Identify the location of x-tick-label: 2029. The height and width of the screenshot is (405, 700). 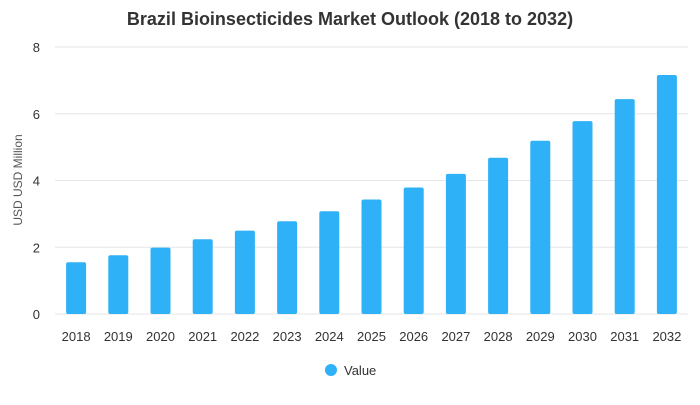
(540, 336).